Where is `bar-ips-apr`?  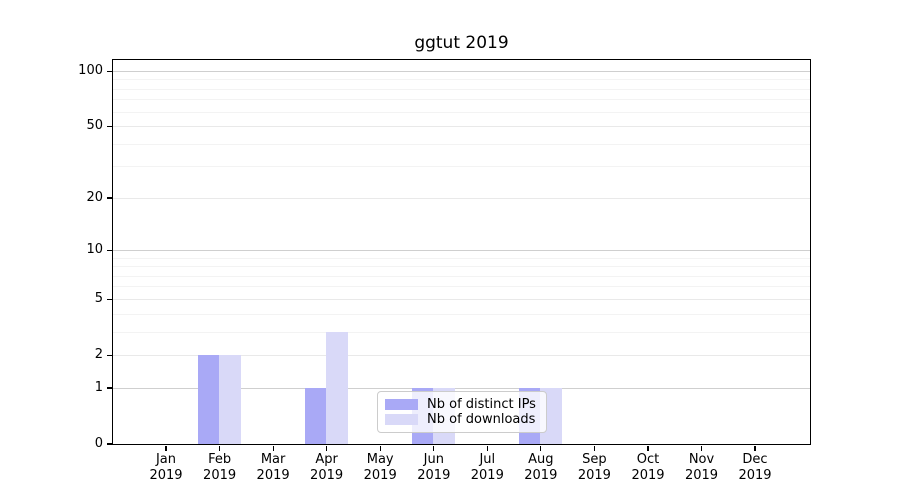
bar-ips-apr is located at coordinates (315, 415).